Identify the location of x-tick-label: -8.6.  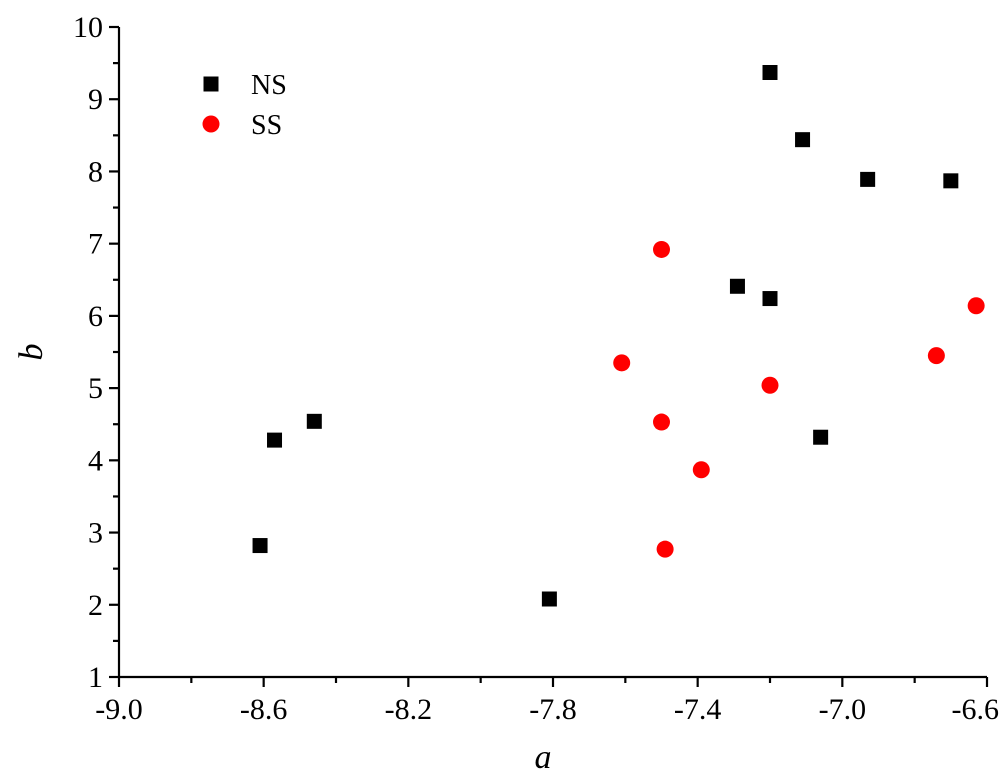
(264, 709).